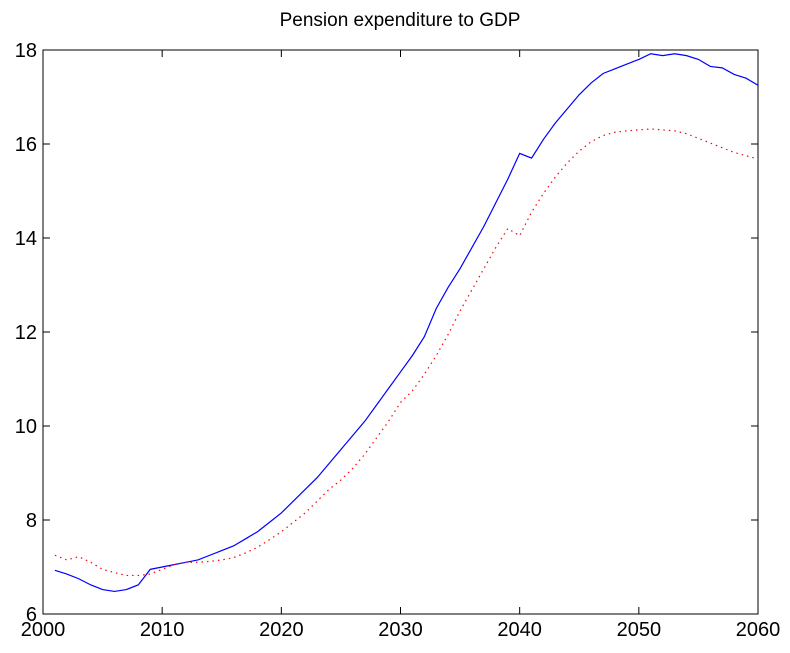 Image resolution: width=790 pixels, height=653 pixels. I want to click on x-tick-label: 2030, so click(400, 630).